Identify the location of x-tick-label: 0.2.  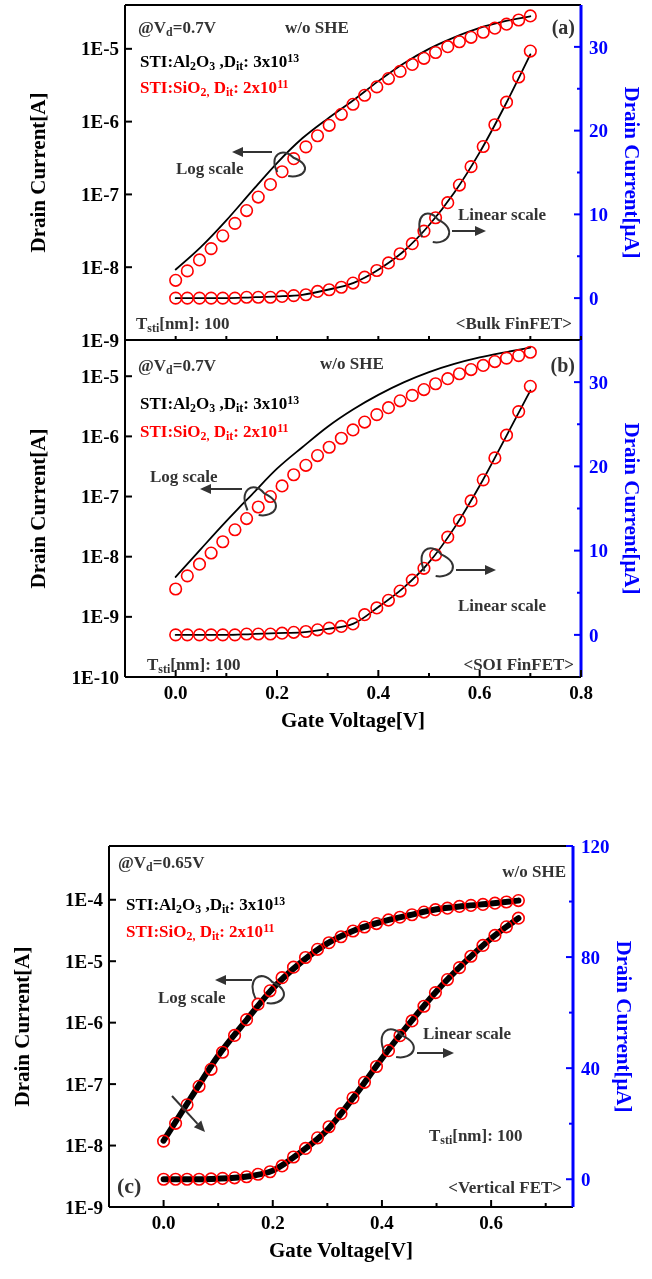
(277, 692).